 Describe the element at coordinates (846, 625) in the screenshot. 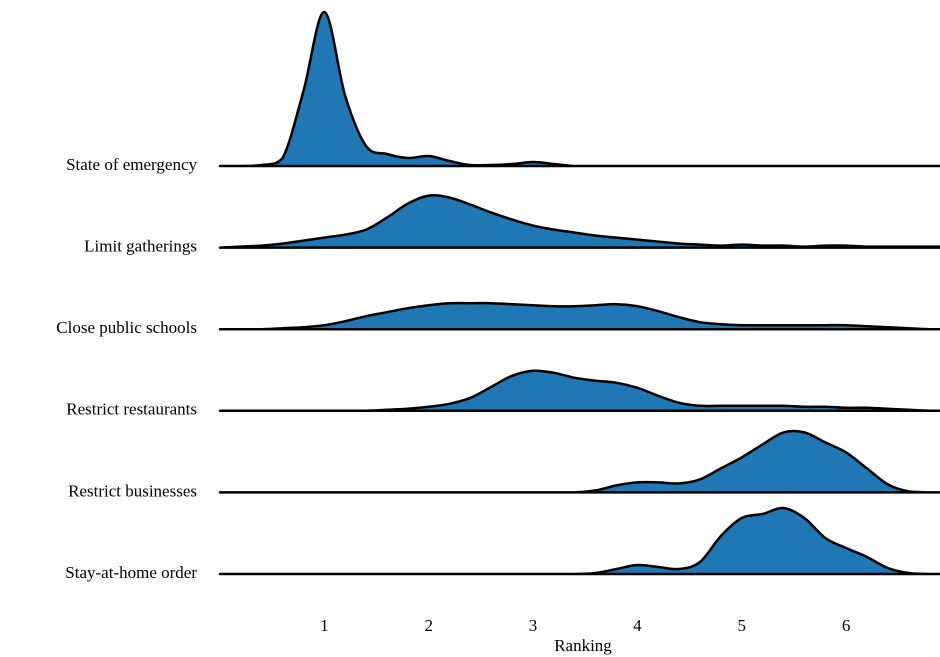

I see `x-tick-label: 6` at that location.